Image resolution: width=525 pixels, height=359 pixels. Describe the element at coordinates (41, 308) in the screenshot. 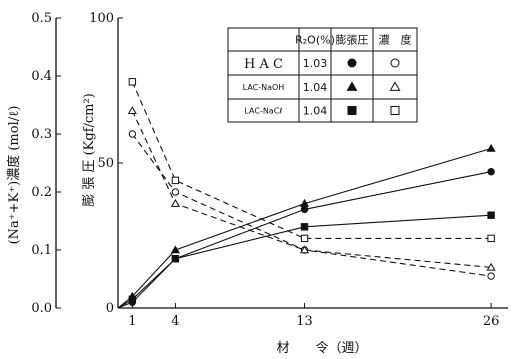

I see `left-y-tick-label-0.0: 0.0` at that location.